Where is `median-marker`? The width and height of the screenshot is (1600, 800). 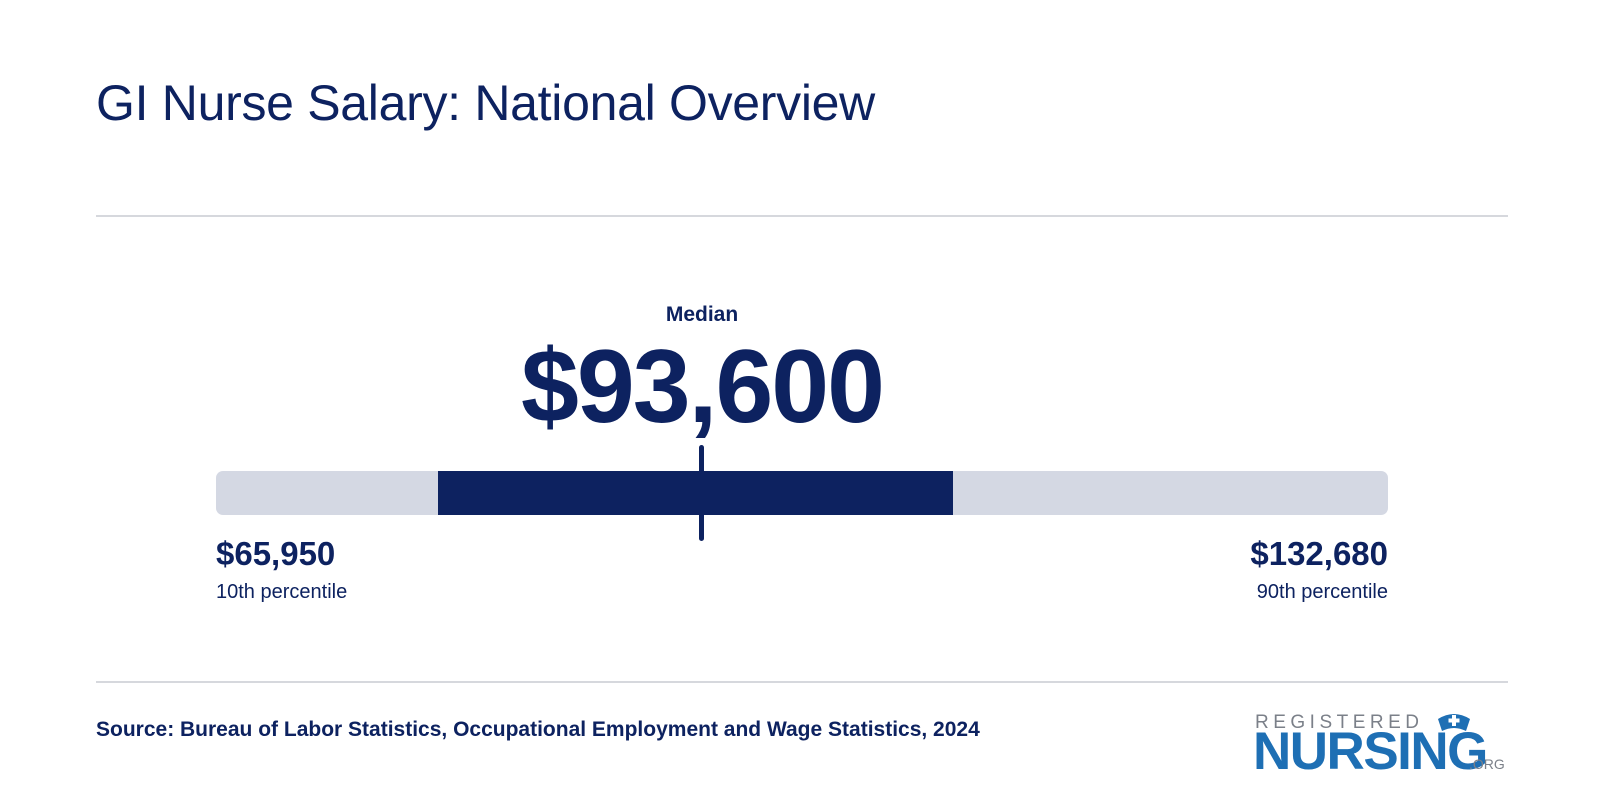
median-marker is located at coordinates (702, 493).